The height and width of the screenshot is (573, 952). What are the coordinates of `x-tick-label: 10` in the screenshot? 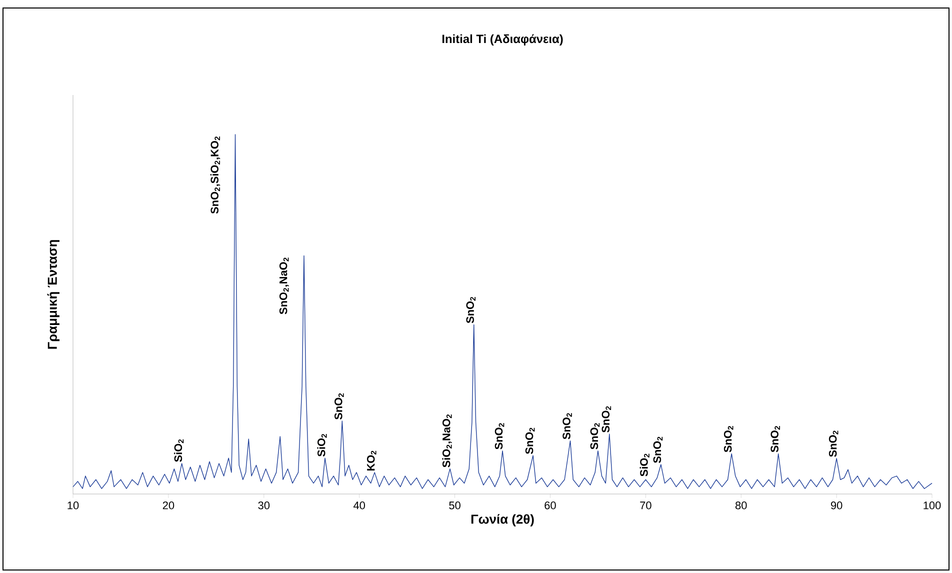 It's located at (73, 506).